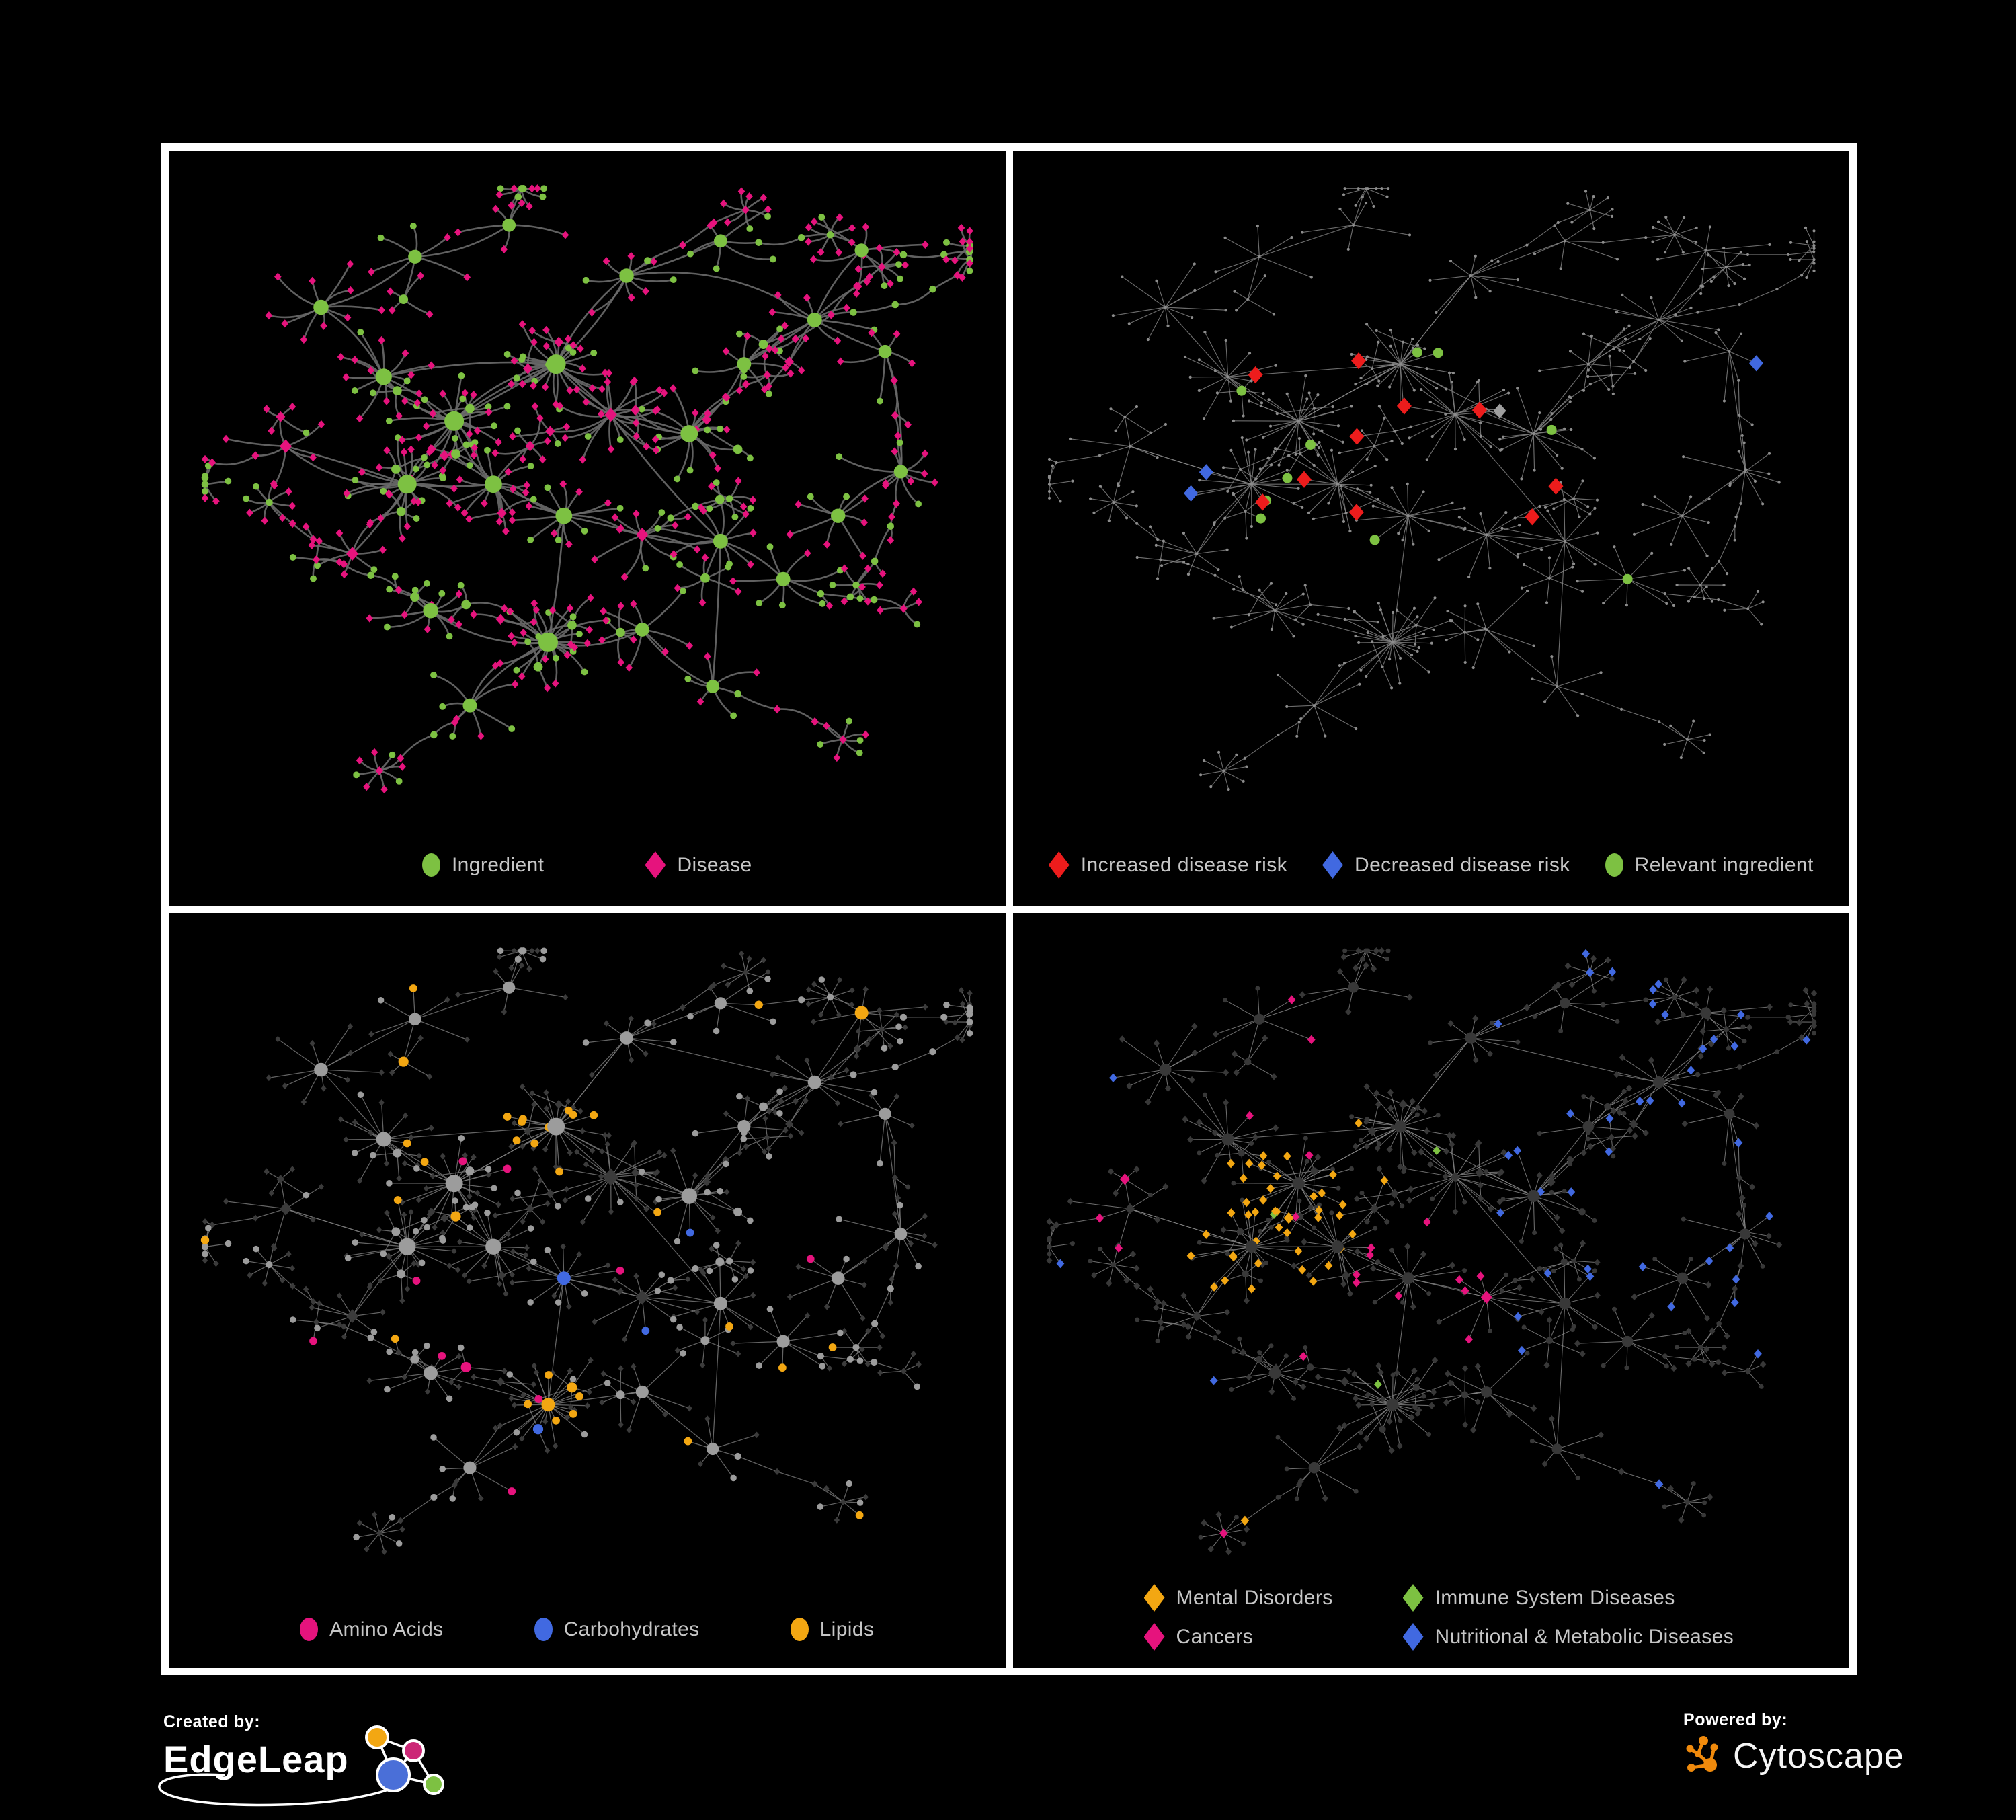  Describe the element at coordinates (1413, 1598) in the screenshot. I see `immune-system-diseases-marker-icon` at that location.